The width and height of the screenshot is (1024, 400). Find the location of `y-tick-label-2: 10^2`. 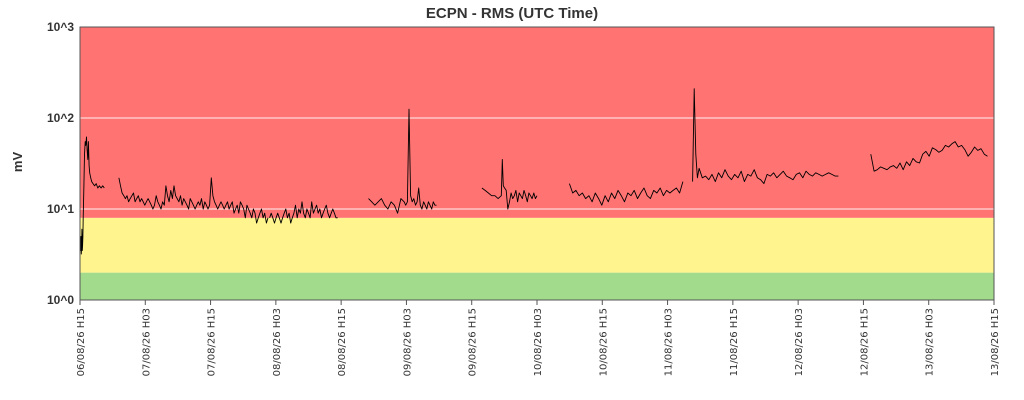

y-tick-label-2: 10^2 is located at coordinates (60, 118).